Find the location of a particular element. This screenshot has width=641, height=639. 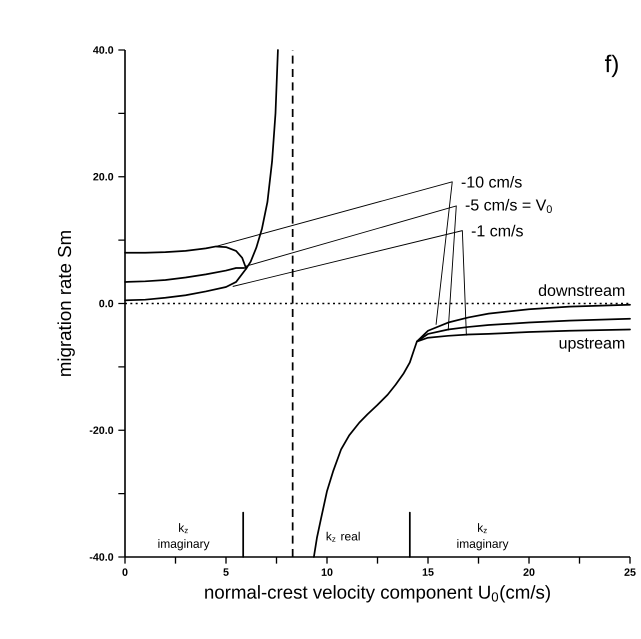

series-label: upstream is located at coordinates (592, 345).